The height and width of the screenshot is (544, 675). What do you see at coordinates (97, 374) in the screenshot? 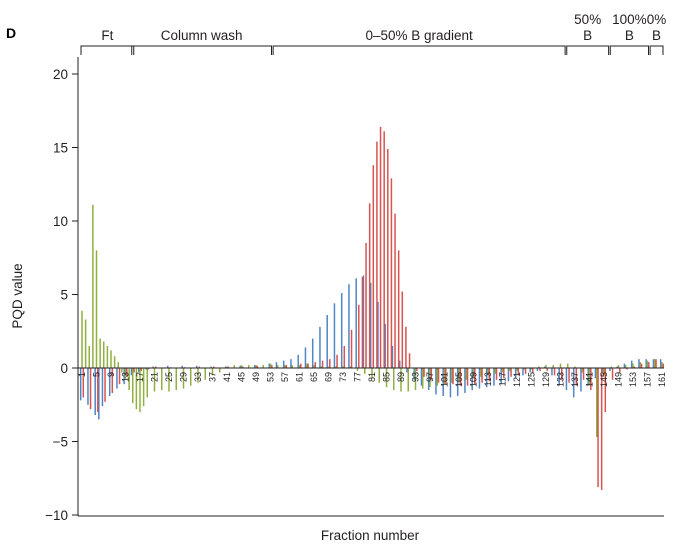
I see `x-tick-label: 5` at bounding box center [97, 374].